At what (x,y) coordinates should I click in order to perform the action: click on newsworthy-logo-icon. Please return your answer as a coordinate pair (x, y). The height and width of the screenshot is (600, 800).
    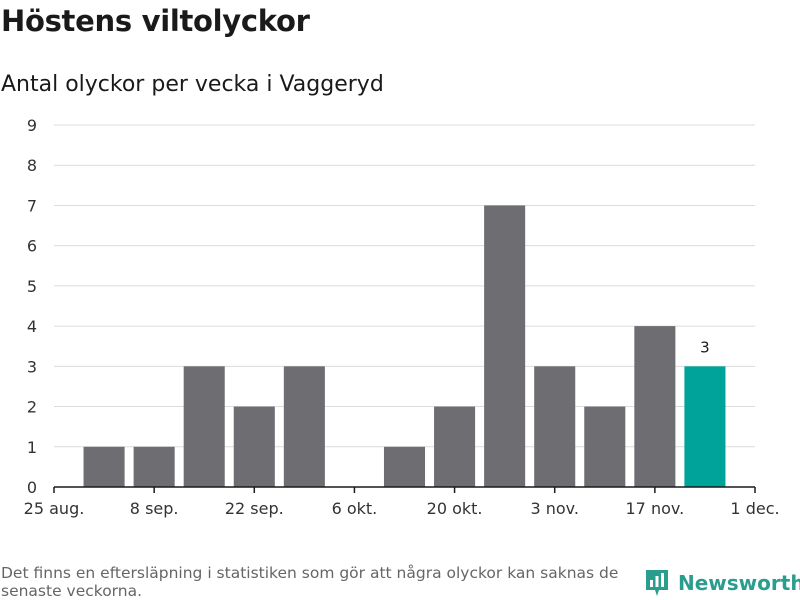
    Looking at the image, I should click on (657, 583).